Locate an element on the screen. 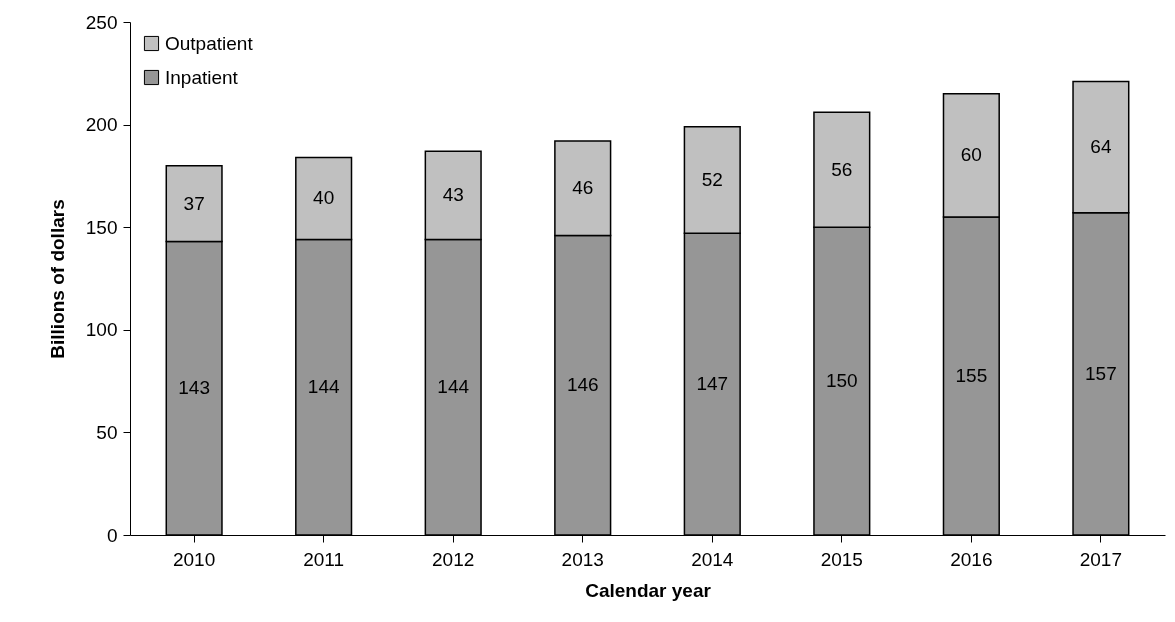 Image resolution: width=1175 pixels, height=622 pixels. x-tick-label: 2016 is located at coordinates (971, 559).